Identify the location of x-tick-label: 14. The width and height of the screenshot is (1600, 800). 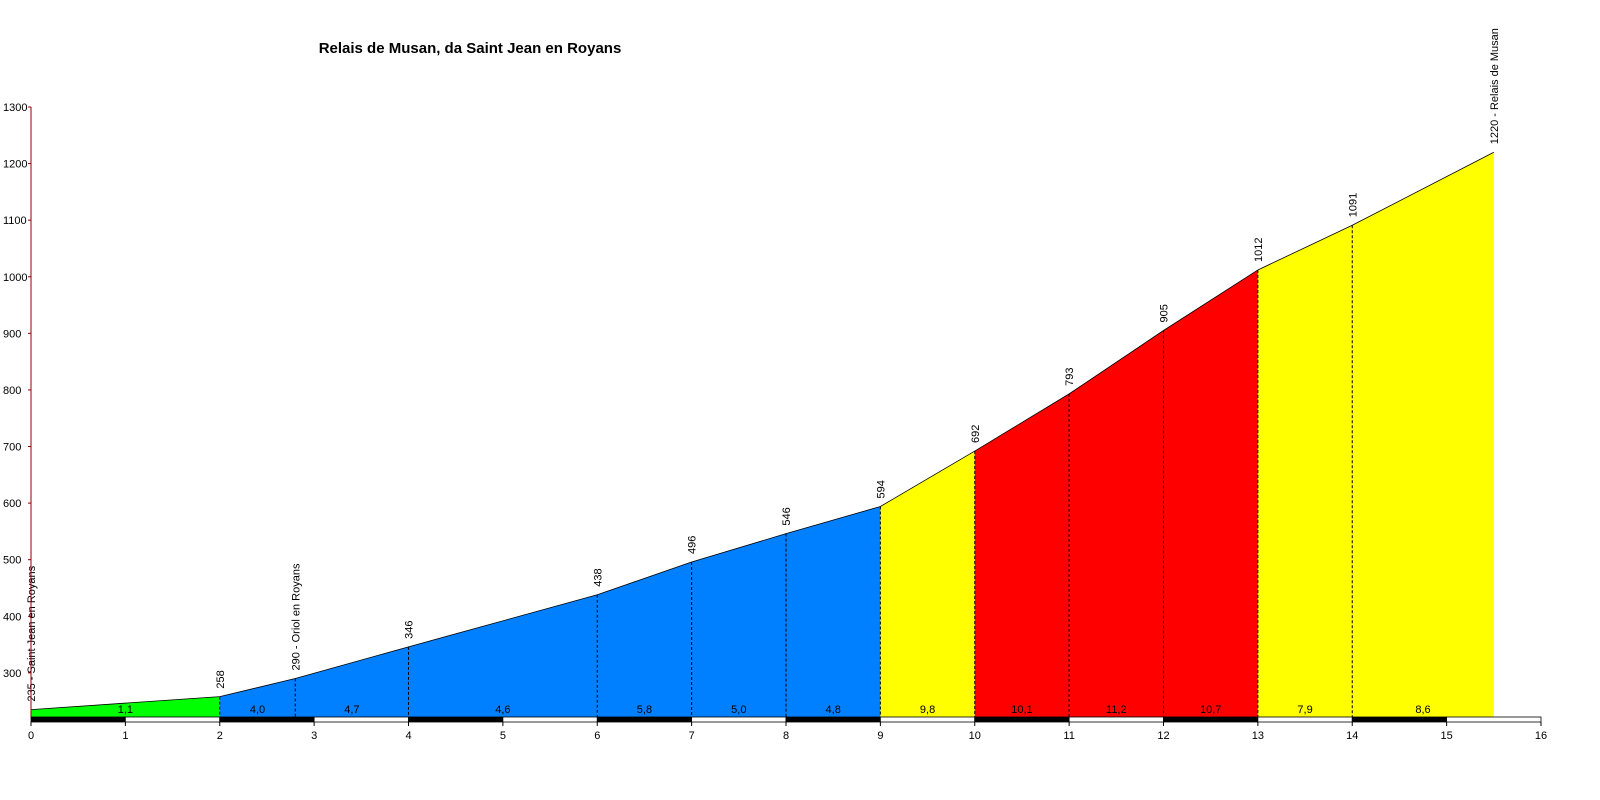
(1352, 736).